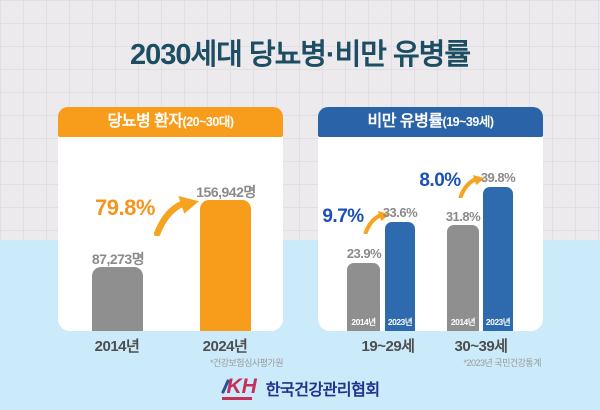 The height and width of the screenshot is (410, 600). What do you see at coordinates (300, 55) in the screenshot?
I see `page-title: 2030세대 당뇨병·비만 유병률` at bounding box center [300, 55].